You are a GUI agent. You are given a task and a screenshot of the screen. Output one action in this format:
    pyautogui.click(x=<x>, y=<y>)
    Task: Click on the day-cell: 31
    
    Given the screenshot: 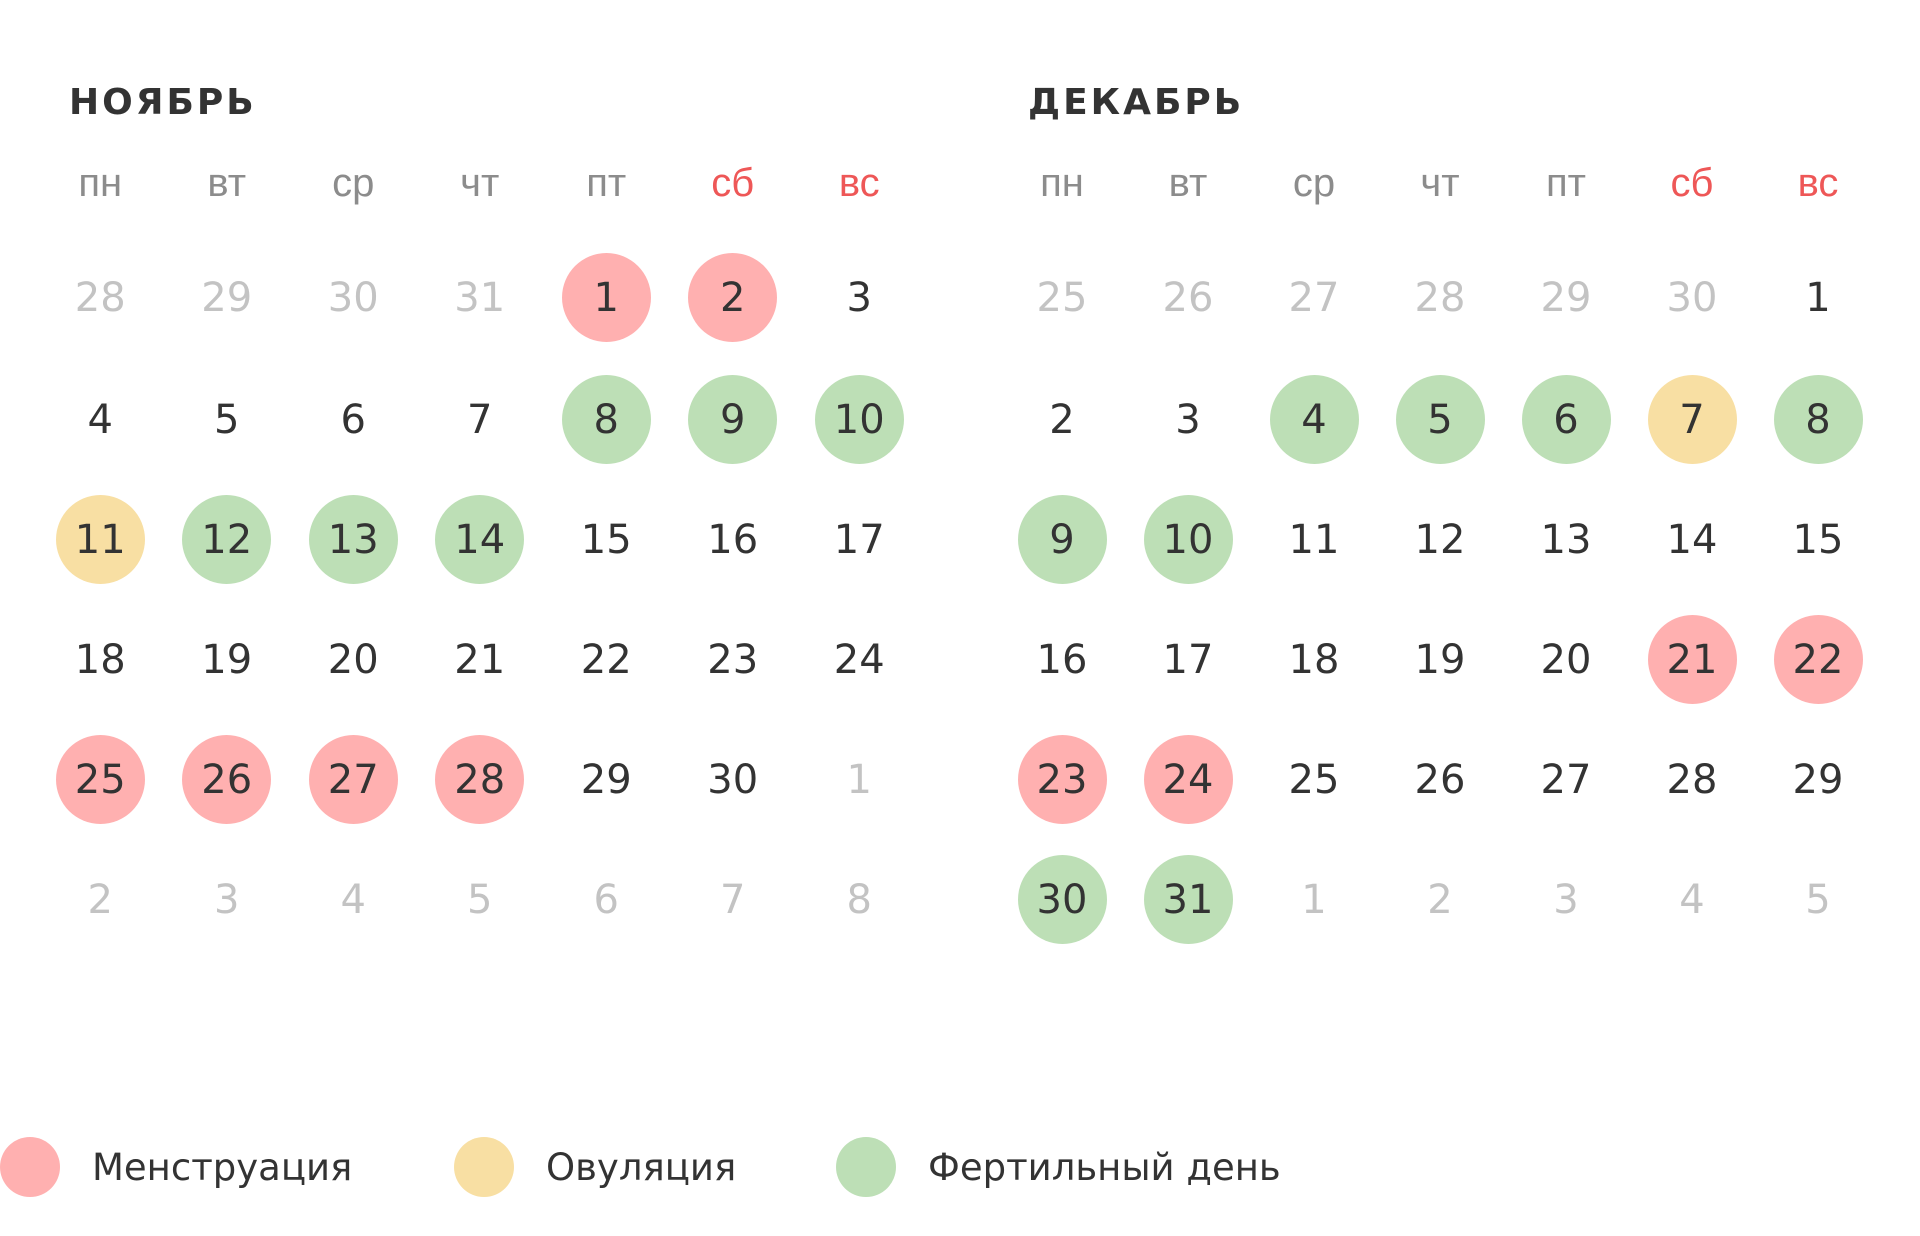 What is the action you would take?
    pyautogui.click(x=1188, y=899)
    